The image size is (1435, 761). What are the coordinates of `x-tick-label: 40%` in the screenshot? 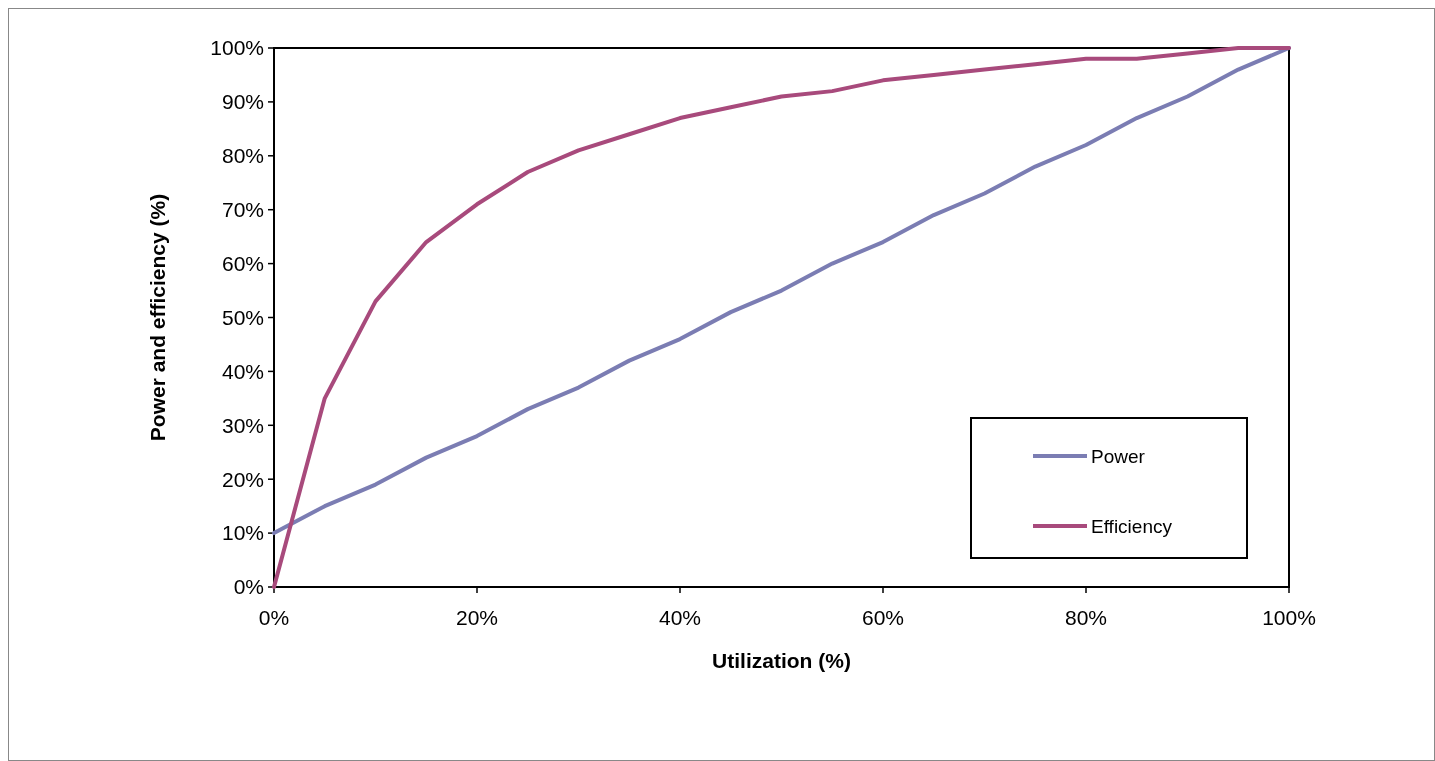 It's located at (680, 617).